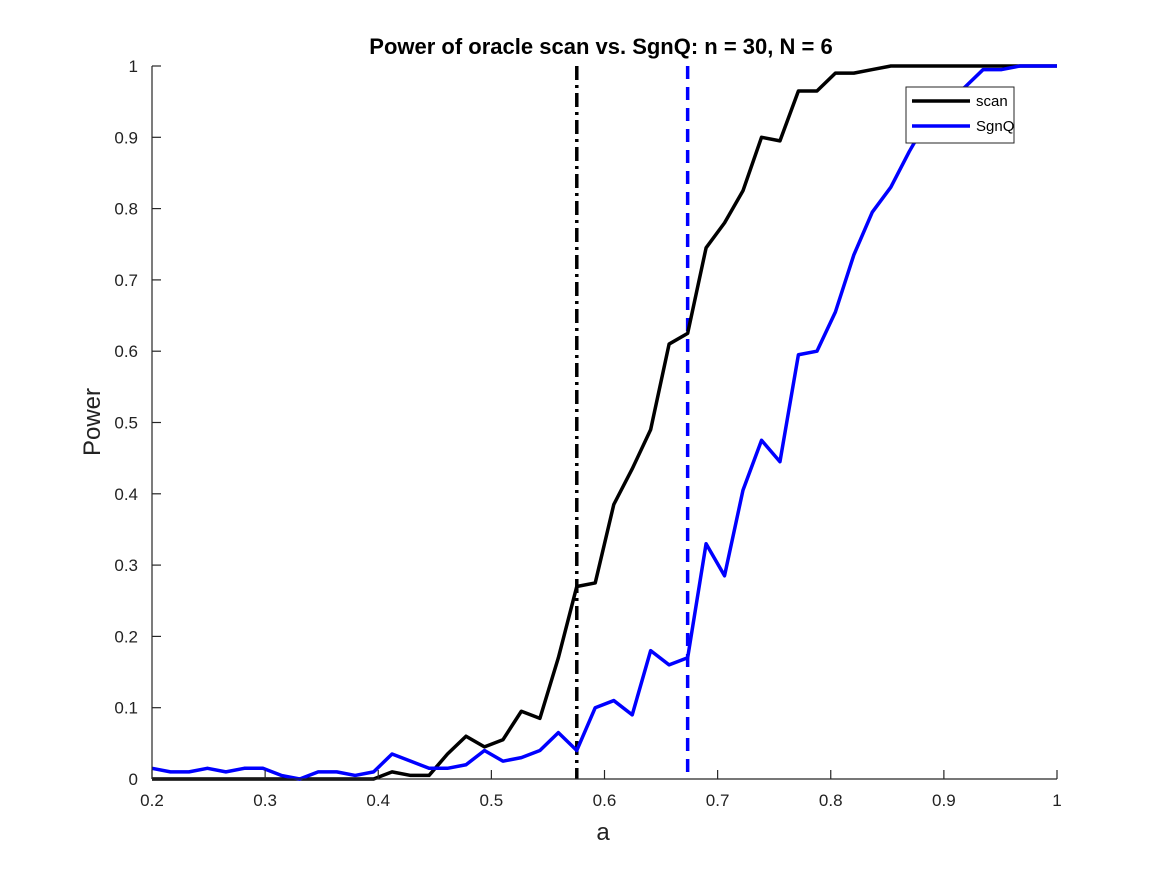  What do you see at coordinates (605, 800) in the screenshot?
I see `x-tick-label: 0.6` at bounding box center [605, 800].